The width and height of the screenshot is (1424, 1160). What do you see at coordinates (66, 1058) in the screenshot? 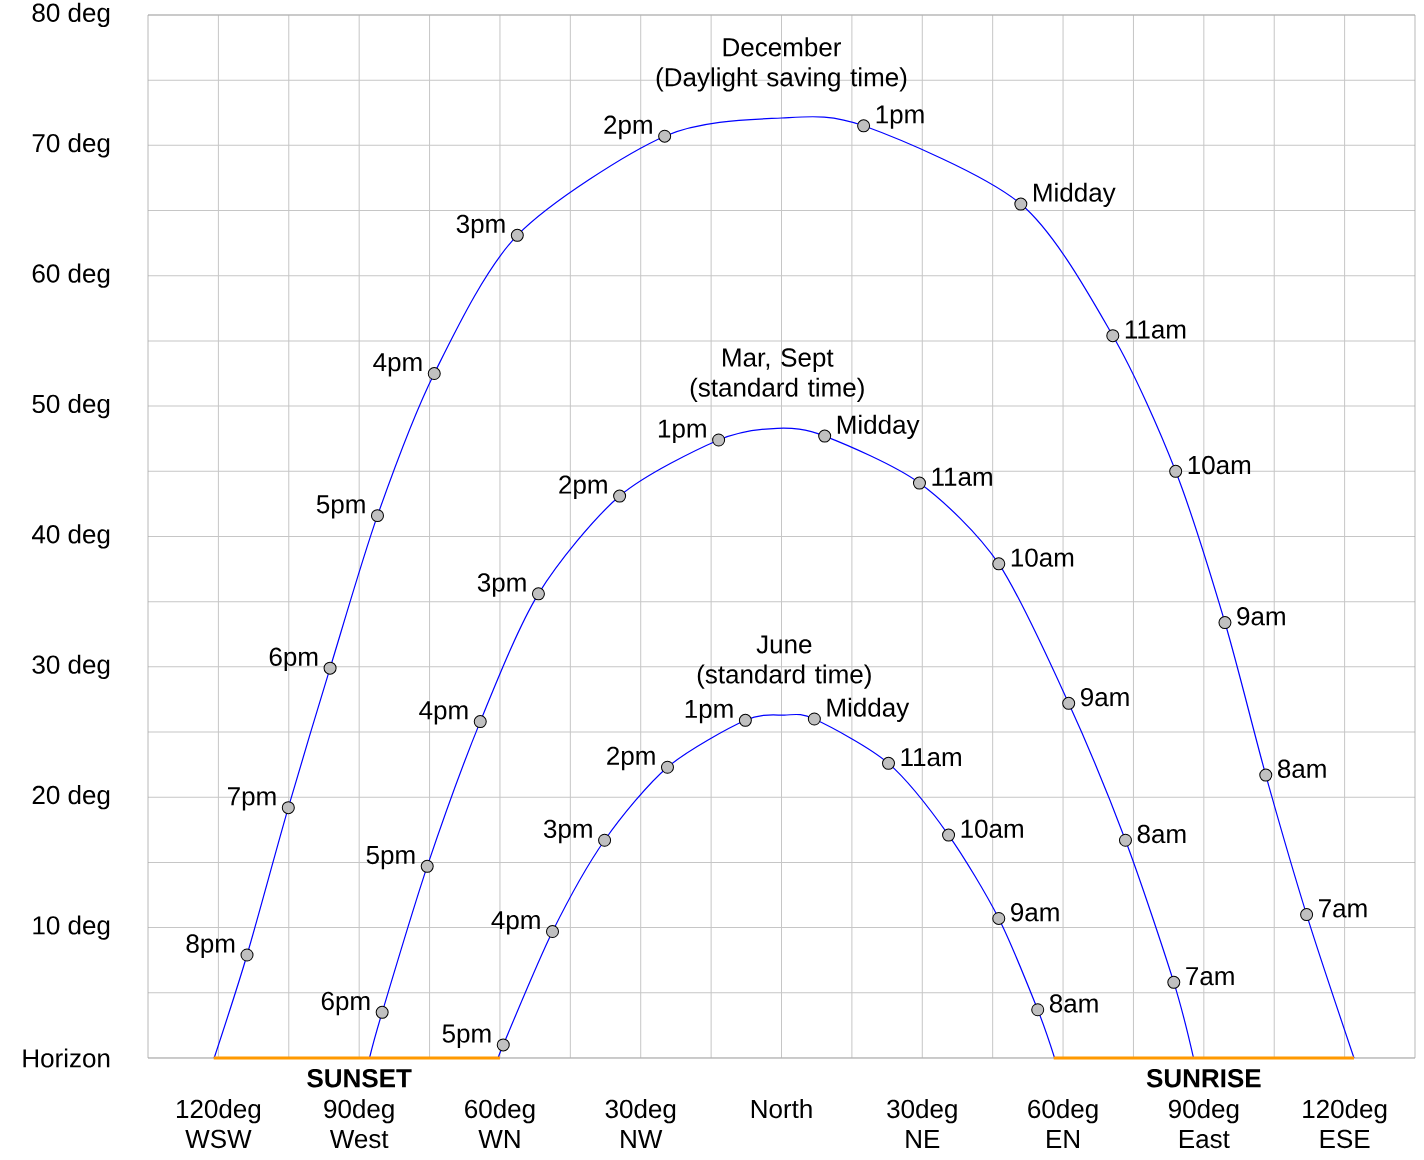
I see `y-tick-label: Horizon` at bounding box center [66, 1058].